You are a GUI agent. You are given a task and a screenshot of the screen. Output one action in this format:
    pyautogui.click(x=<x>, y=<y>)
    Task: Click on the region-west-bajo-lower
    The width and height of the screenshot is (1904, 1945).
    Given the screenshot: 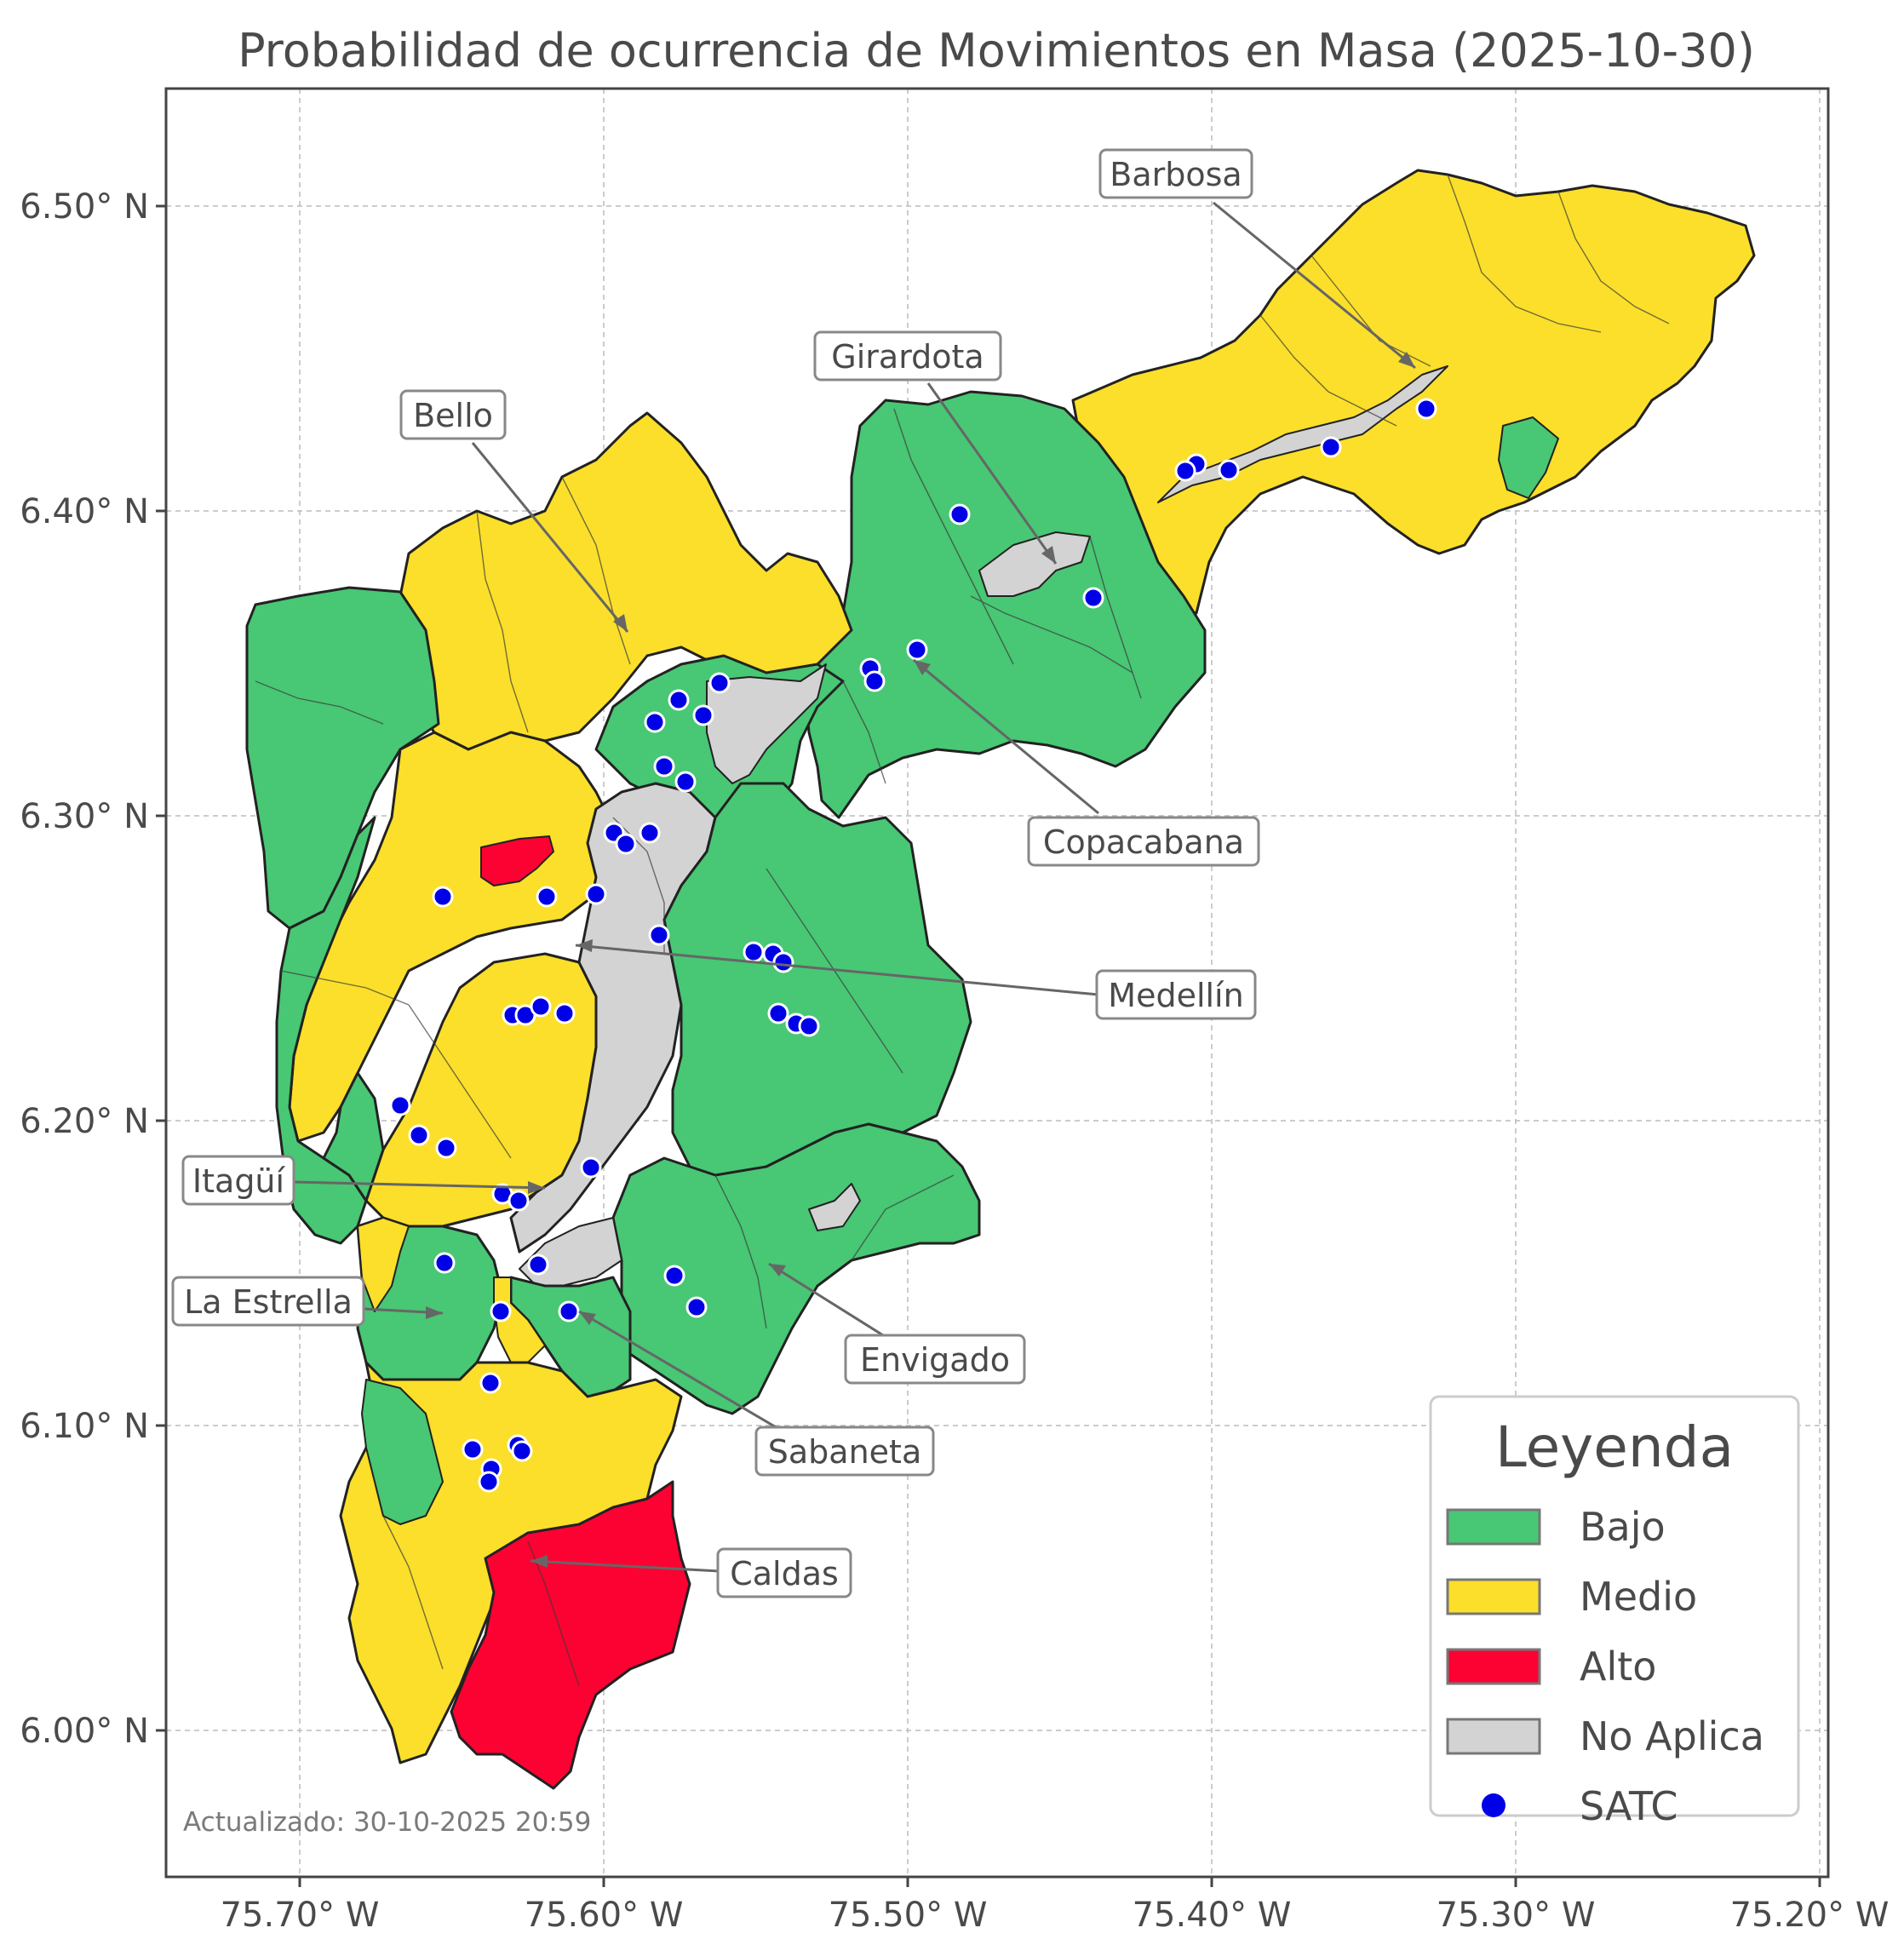 What is the action you would take?
    pyautogui.click(x=354, y=1136)
    